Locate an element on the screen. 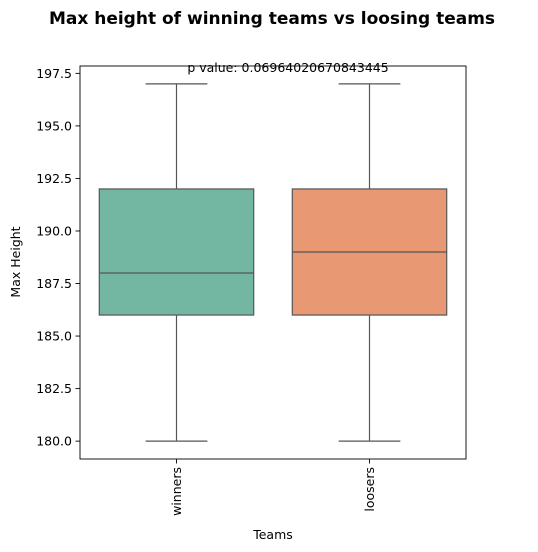 This screenshot has width=538, height=552. y-tick-label: 182.5 is located at coordinates (54, 388).